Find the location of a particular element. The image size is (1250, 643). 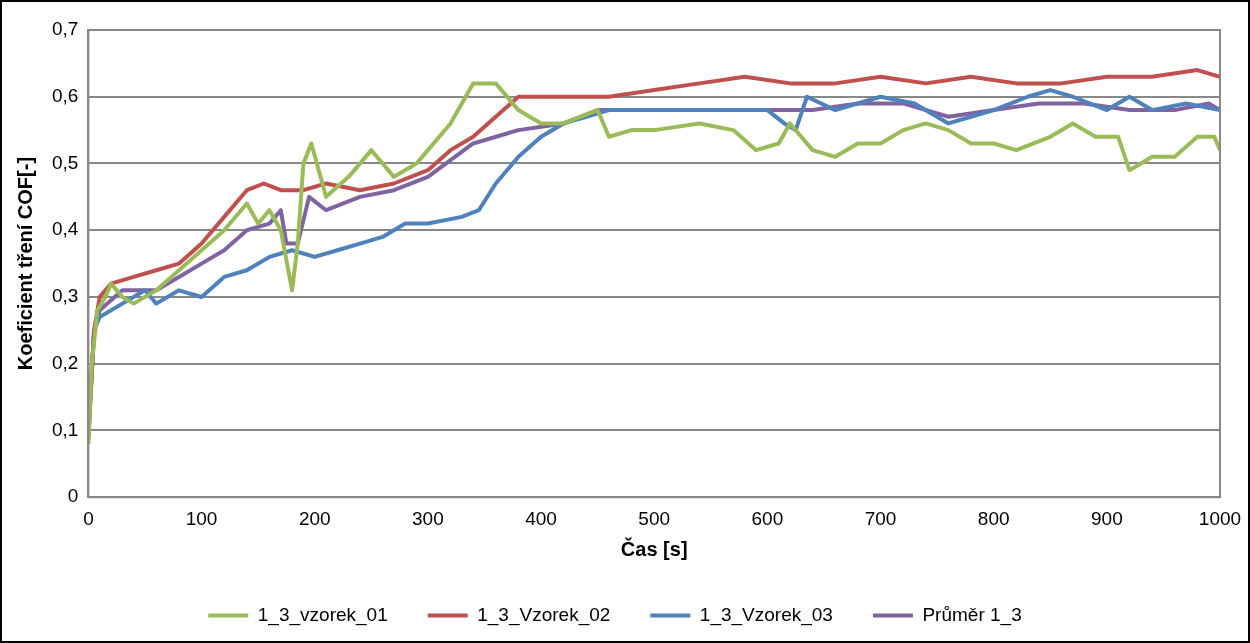

y-tick-label: 0,2 is located at coordinates (65, 362).